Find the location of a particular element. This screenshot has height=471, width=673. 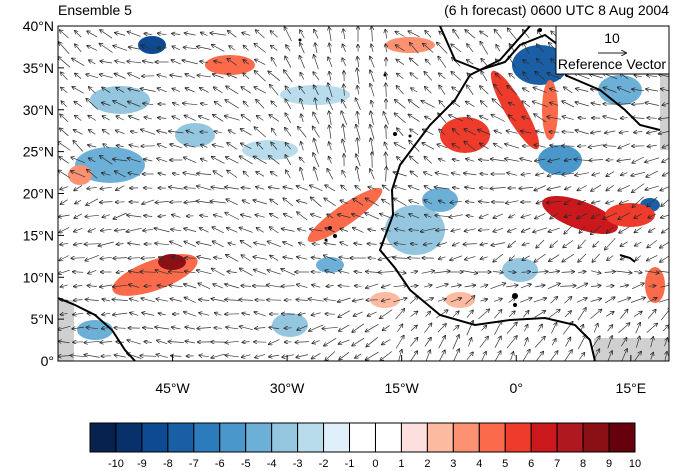

colorbar-label: -7 is located at coordinates (194, 464).